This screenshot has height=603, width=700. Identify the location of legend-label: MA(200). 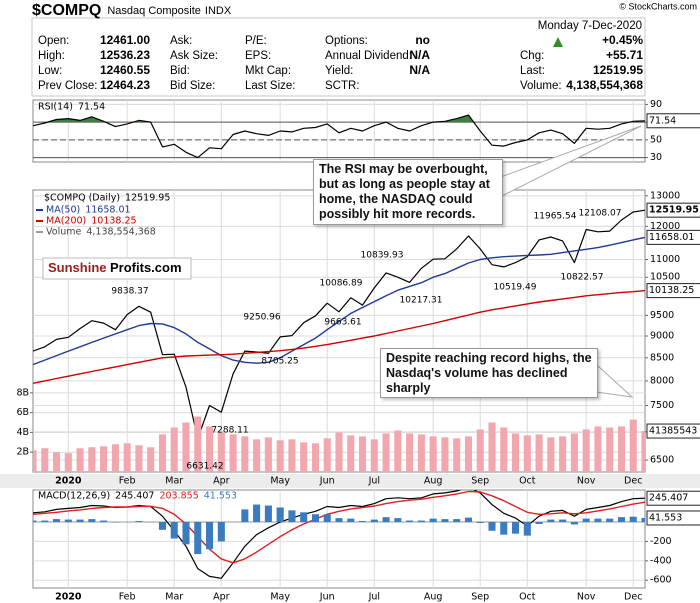
(66, 221).